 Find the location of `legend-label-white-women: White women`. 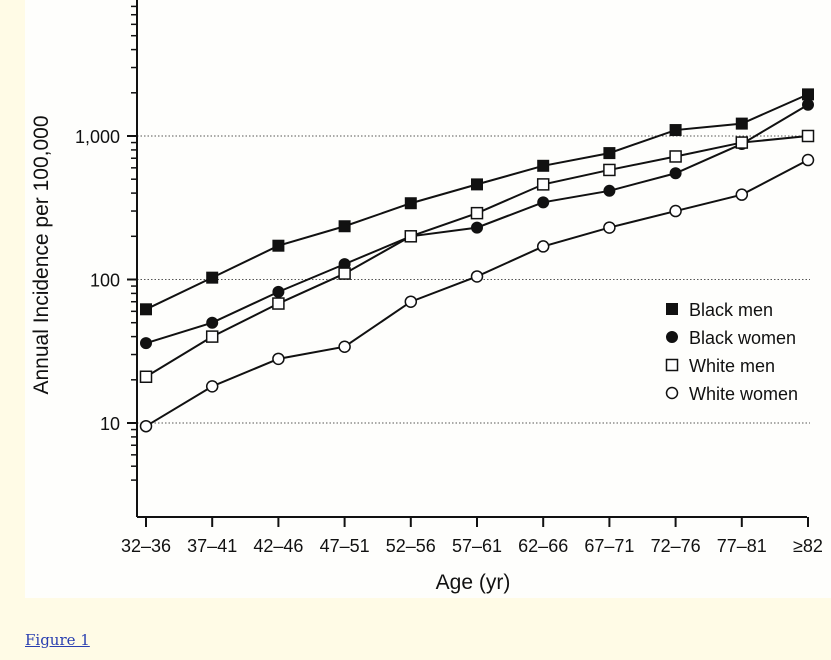

legend-label-white-women: White women is located at coordinates (743, 394).